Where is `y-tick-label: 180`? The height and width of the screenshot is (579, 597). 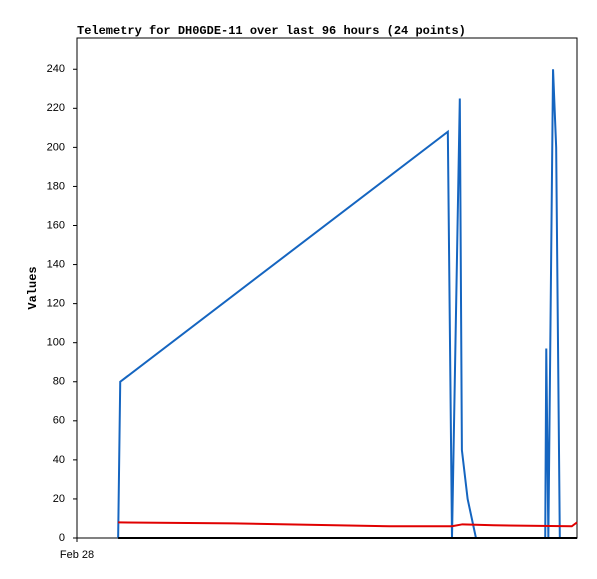
y-tick-label: 180 is located at coordinates (56, 186).